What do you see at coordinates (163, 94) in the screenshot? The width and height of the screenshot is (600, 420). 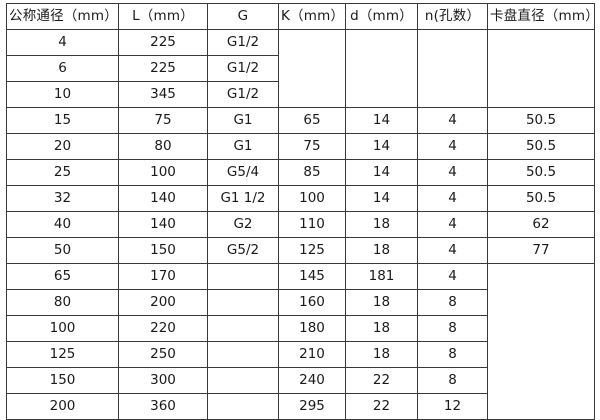 I see `cell-l: 345` at bounding box center [163, 94].